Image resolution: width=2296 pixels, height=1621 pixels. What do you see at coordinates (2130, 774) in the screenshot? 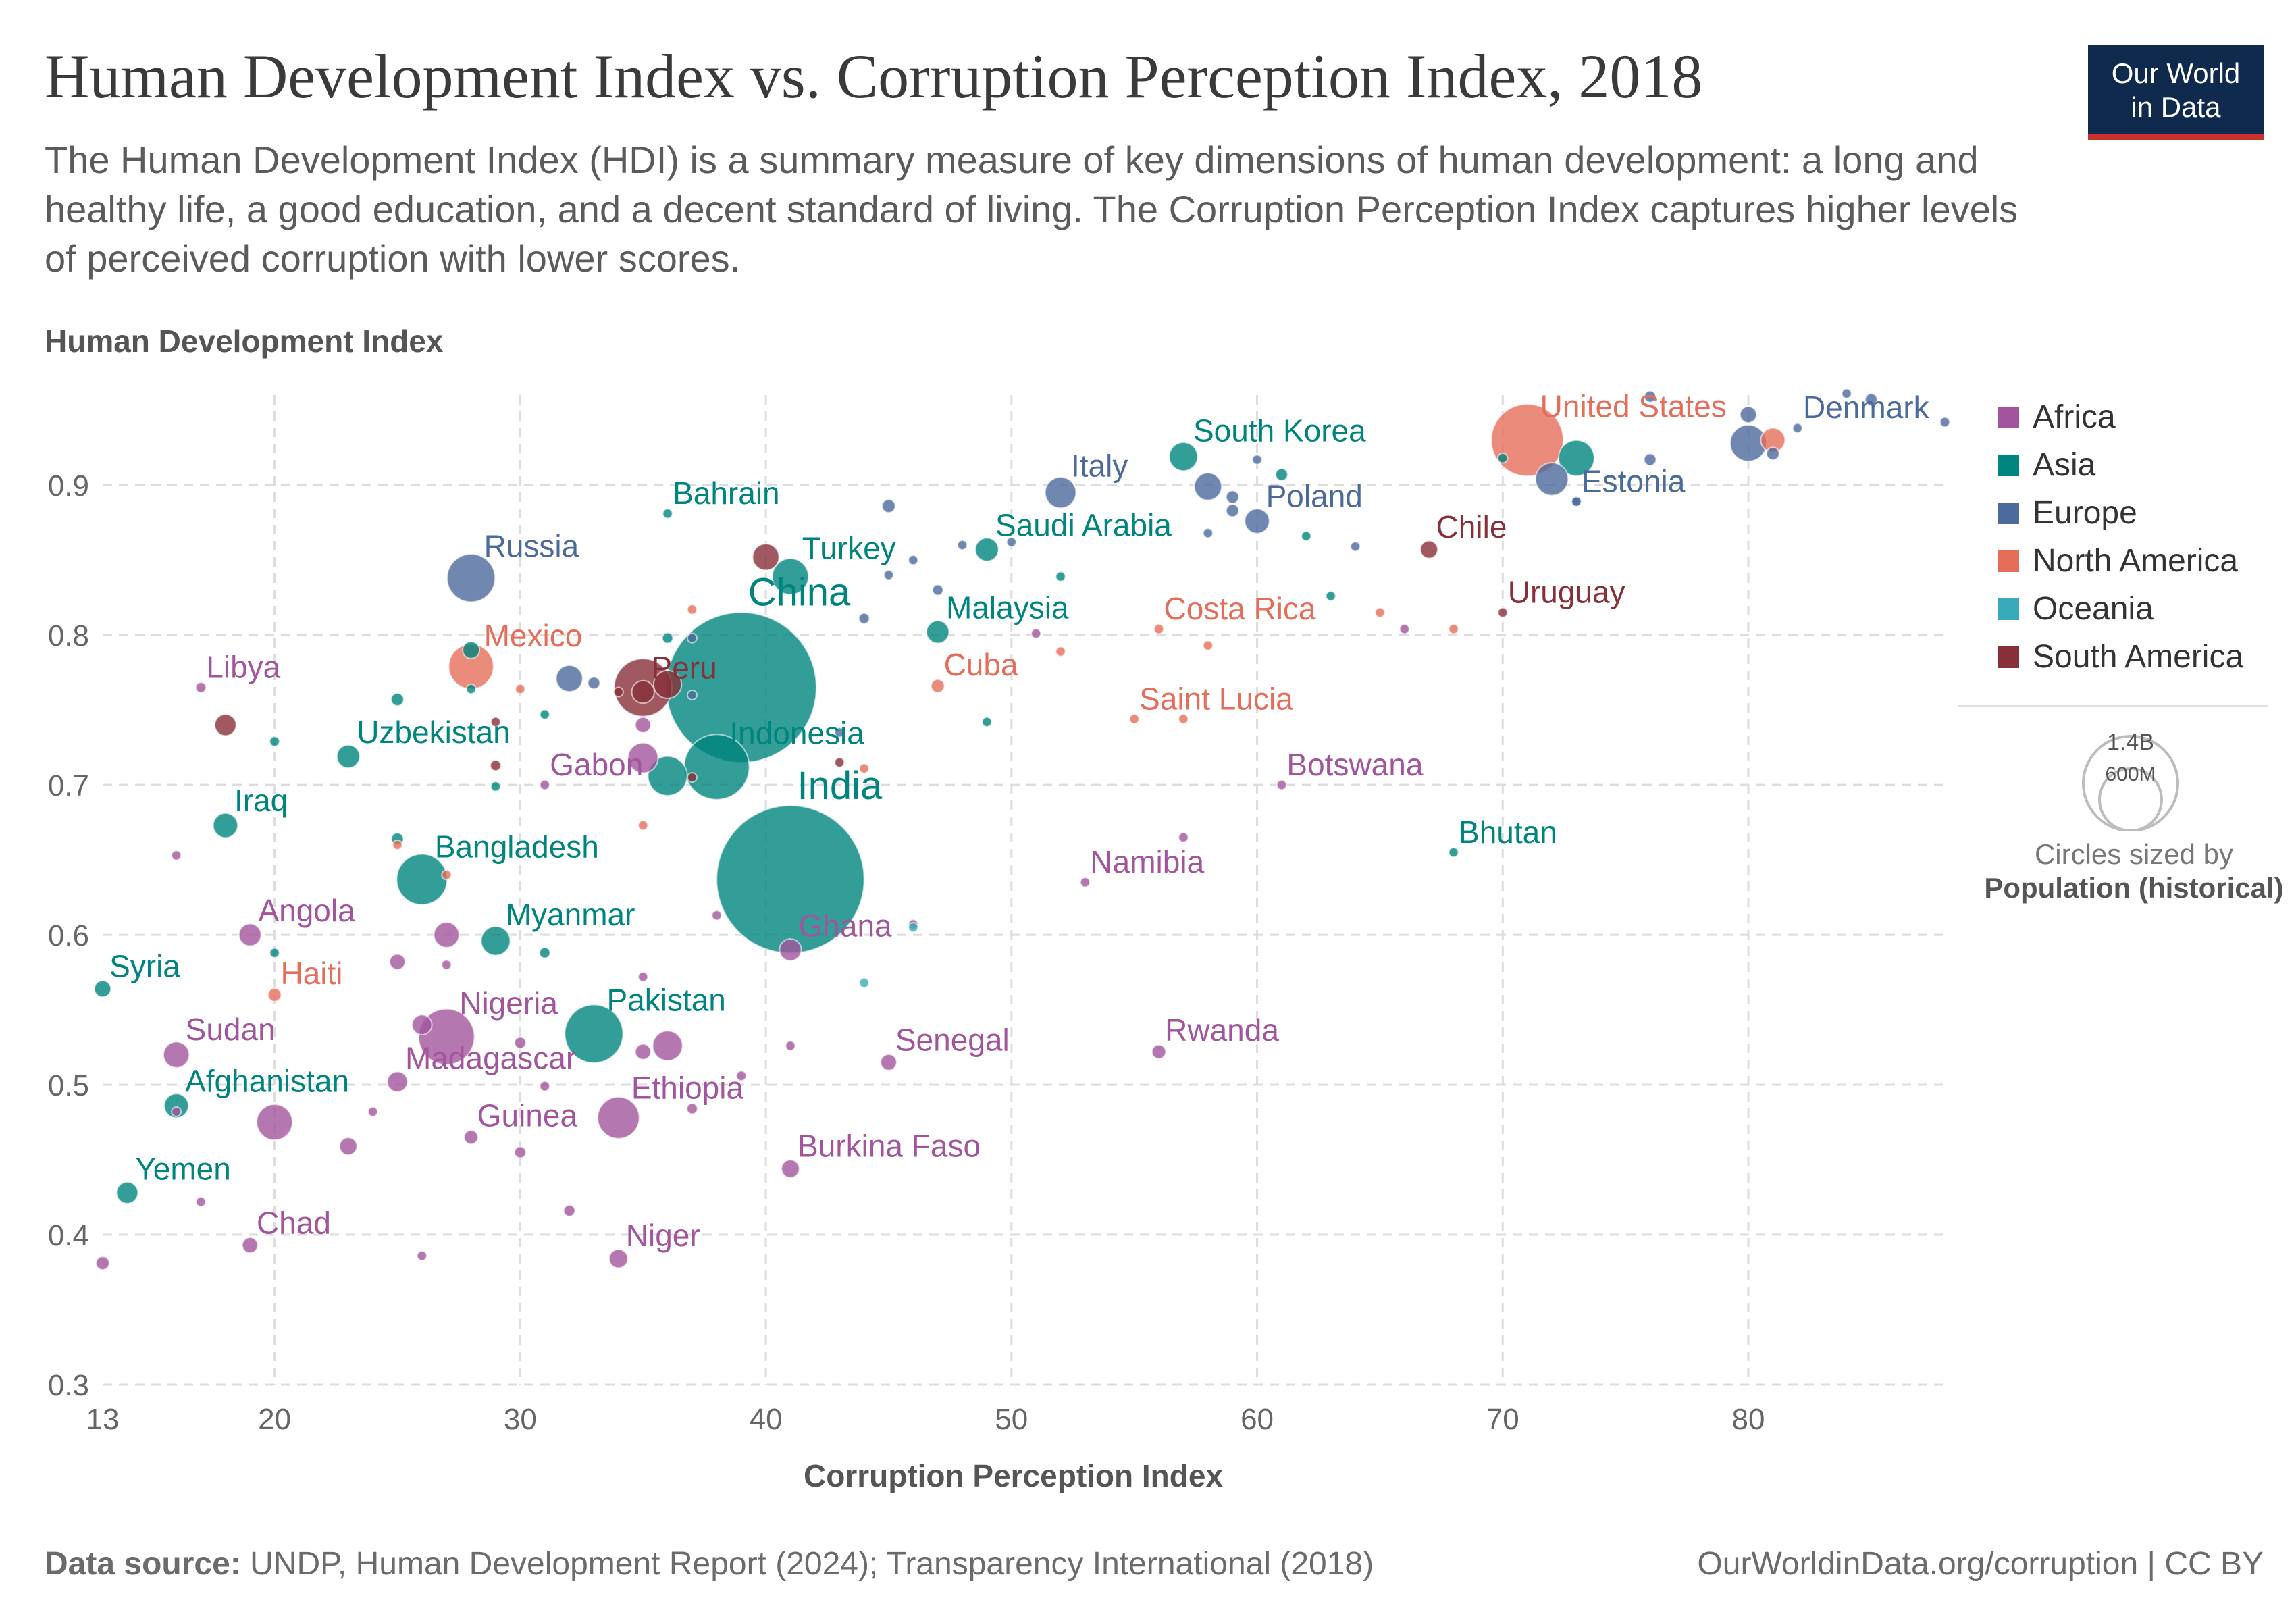
I see `size-legend-small-label: 600M` at bounding box center [2130, 774].